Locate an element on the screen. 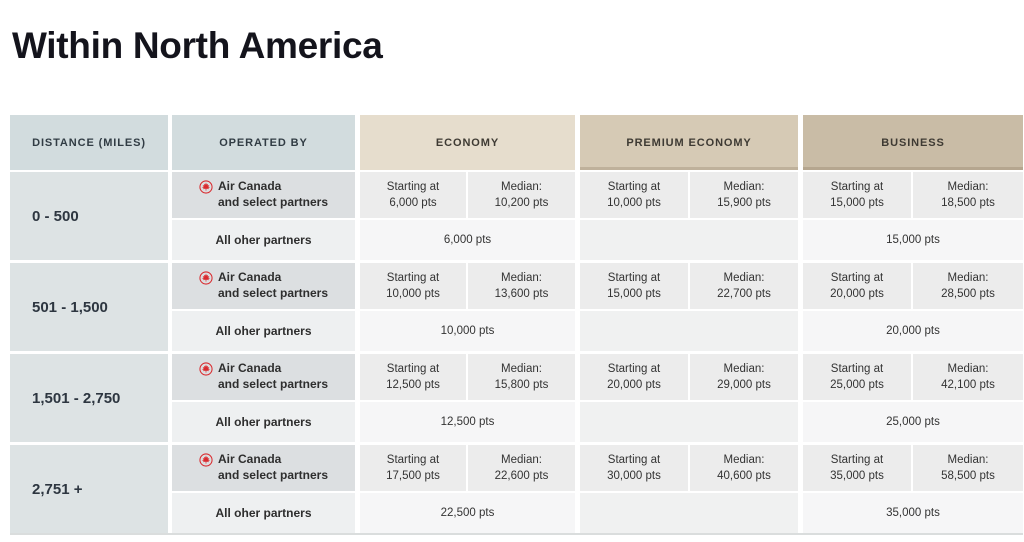 The height and width of the screenshot is (542, 1024). distance-value: 2,751 + is located at coordinates (57, 489).